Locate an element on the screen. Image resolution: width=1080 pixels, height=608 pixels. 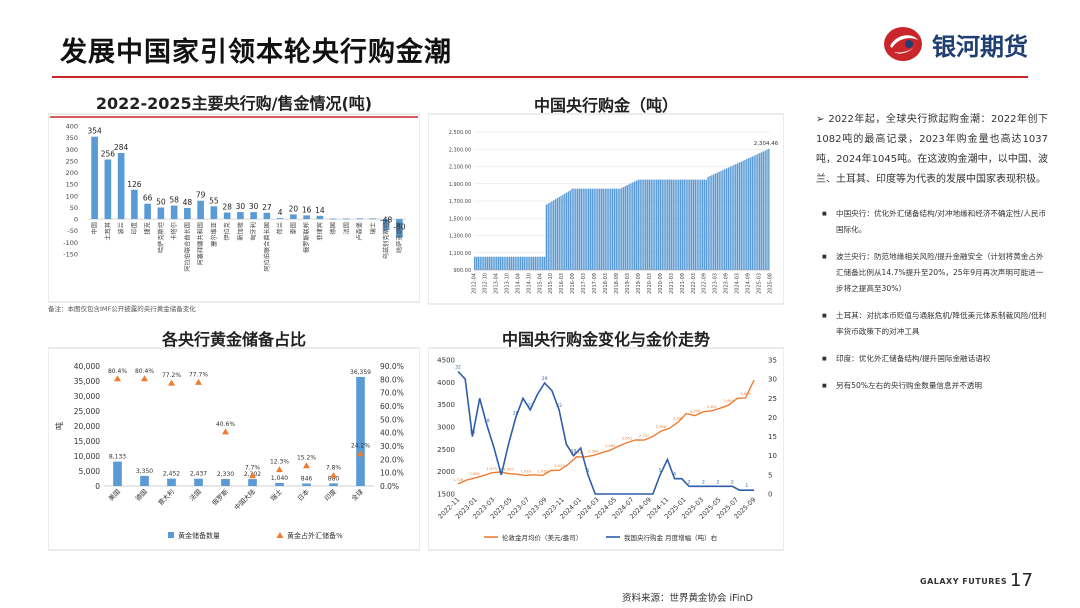
brand-name: 银河期货 is located at coordinates (980, 46).